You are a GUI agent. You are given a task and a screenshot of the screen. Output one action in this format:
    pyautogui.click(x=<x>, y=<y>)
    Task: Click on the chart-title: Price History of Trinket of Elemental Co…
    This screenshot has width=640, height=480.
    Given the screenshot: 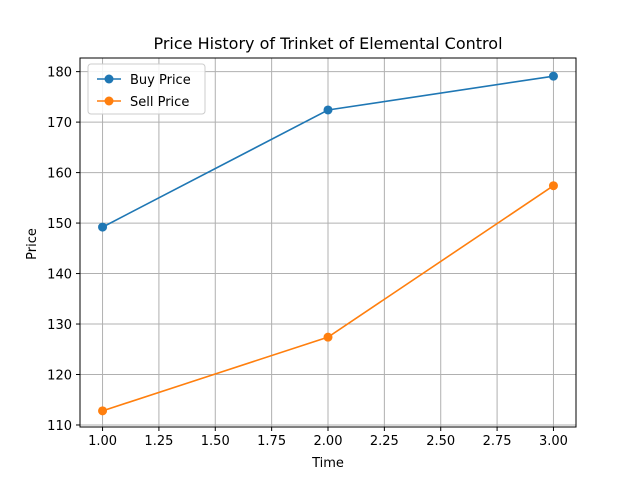 What is the action you would take?
    pyautogui.click(x=327, y=43)
    